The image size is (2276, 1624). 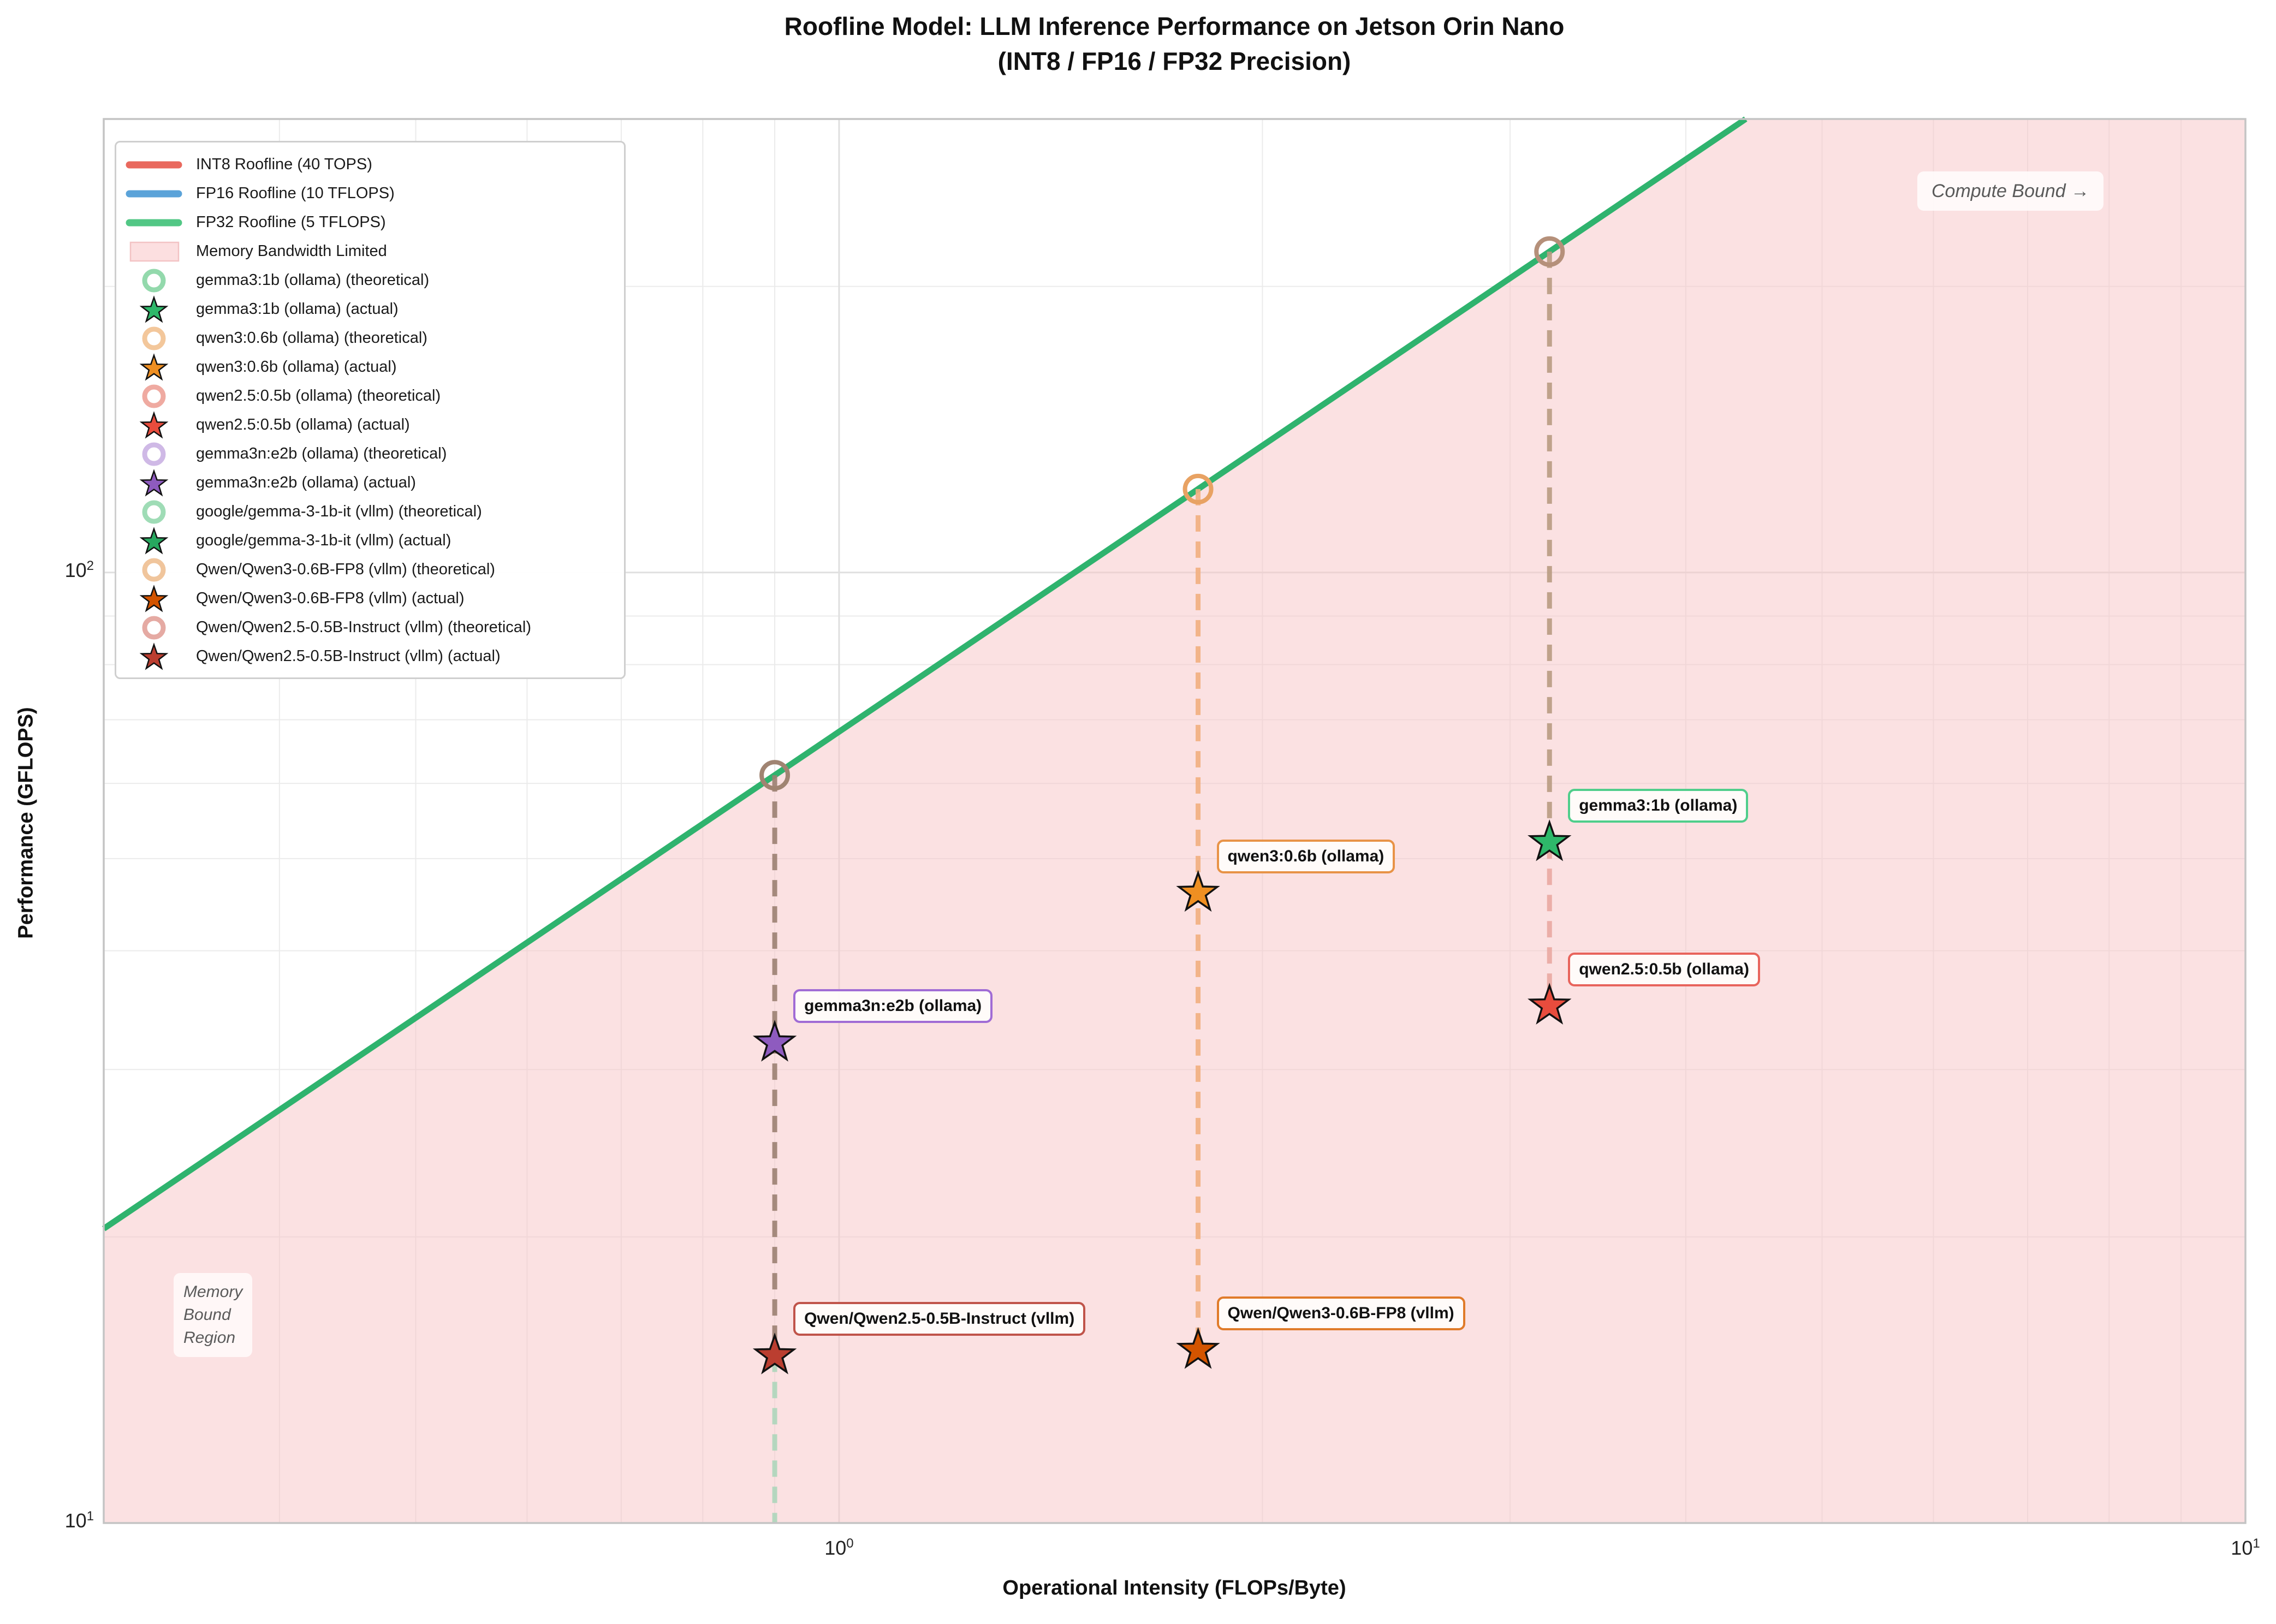 I want to click on legend-item: Qwen/Qwen3-0.6B-FP8 (vllm) (actual), so click(x=371, y=598).